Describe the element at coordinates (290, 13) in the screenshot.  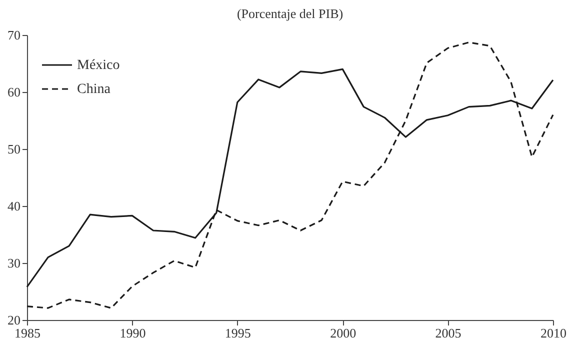
I see `chart-title: (Porcentaje del PIB)` at that location.